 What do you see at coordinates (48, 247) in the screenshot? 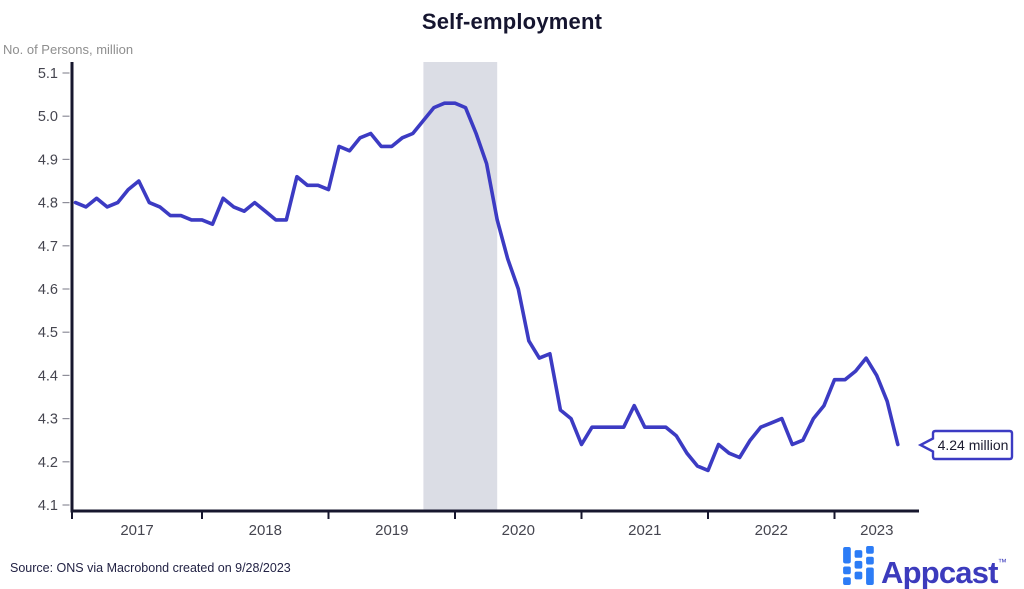
I see `y-tick-label: 4.7` at bounding box center [48, 247].